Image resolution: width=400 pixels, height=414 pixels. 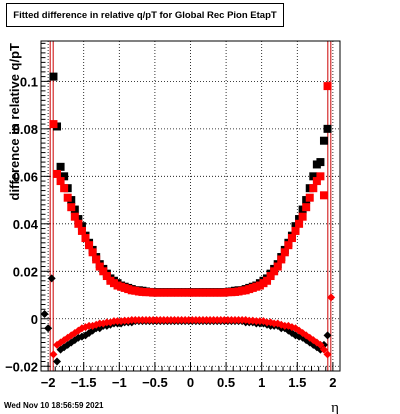 What do you see at coordinates (335, 407) in the screenshot?
I see `x-axis-label: η` at bounding box center [335, 407].